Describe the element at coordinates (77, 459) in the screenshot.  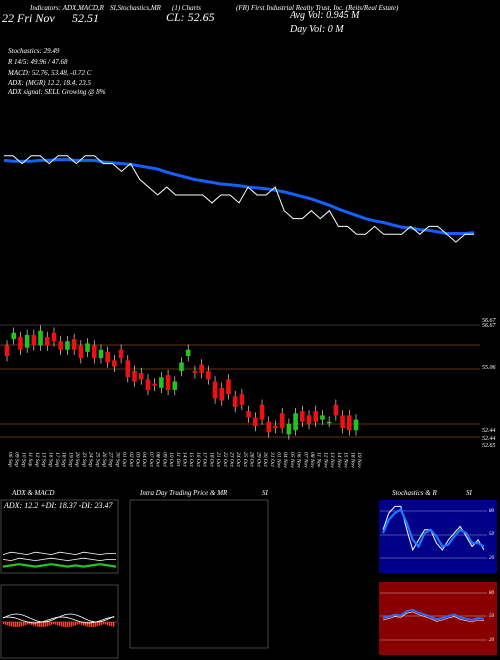
I see `x-tick-label: 20 Sep` at that location.